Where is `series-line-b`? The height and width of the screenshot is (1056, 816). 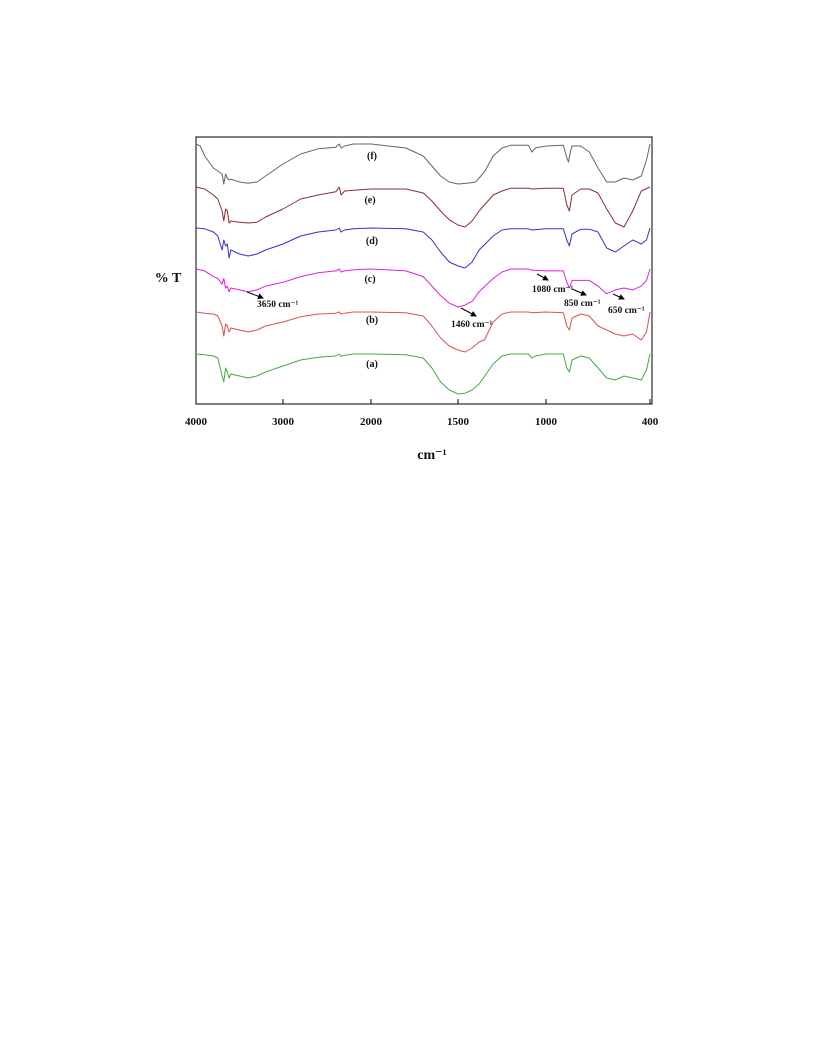 series-line-b is located at coordinates (423, 332).